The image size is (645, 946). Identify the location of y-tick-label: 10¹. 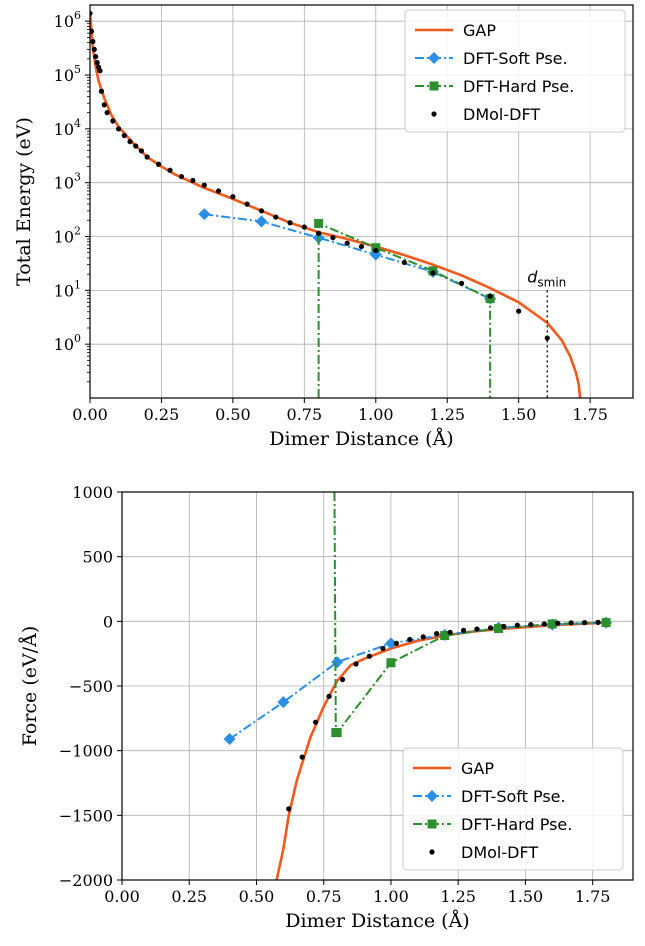
(67, 289).